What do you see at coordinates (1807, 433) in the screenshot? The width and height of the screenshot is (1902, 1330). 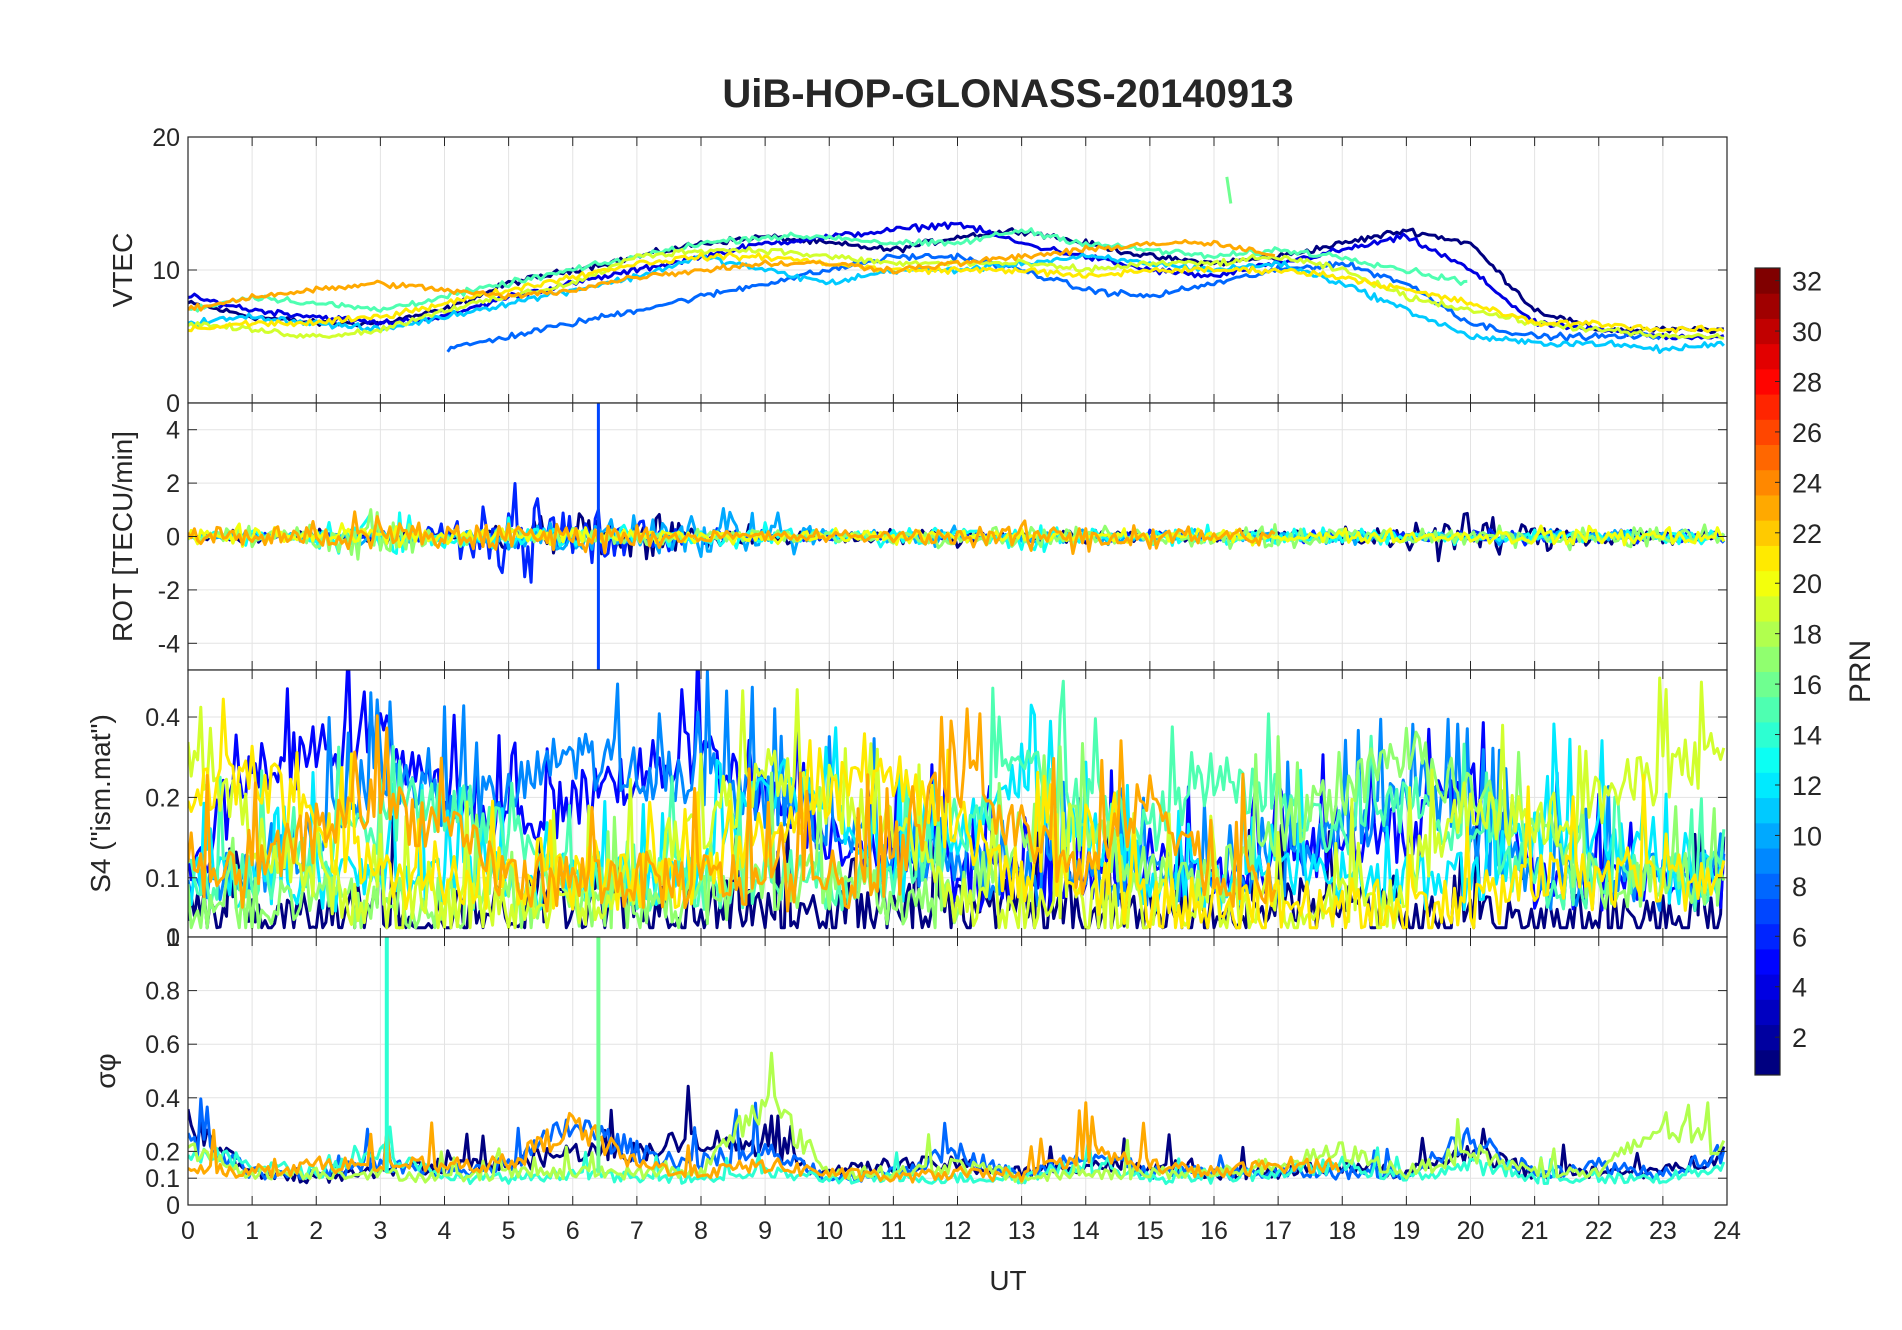 I see `colorbar-tick-label: 26` at bounding box center [1807, 433].